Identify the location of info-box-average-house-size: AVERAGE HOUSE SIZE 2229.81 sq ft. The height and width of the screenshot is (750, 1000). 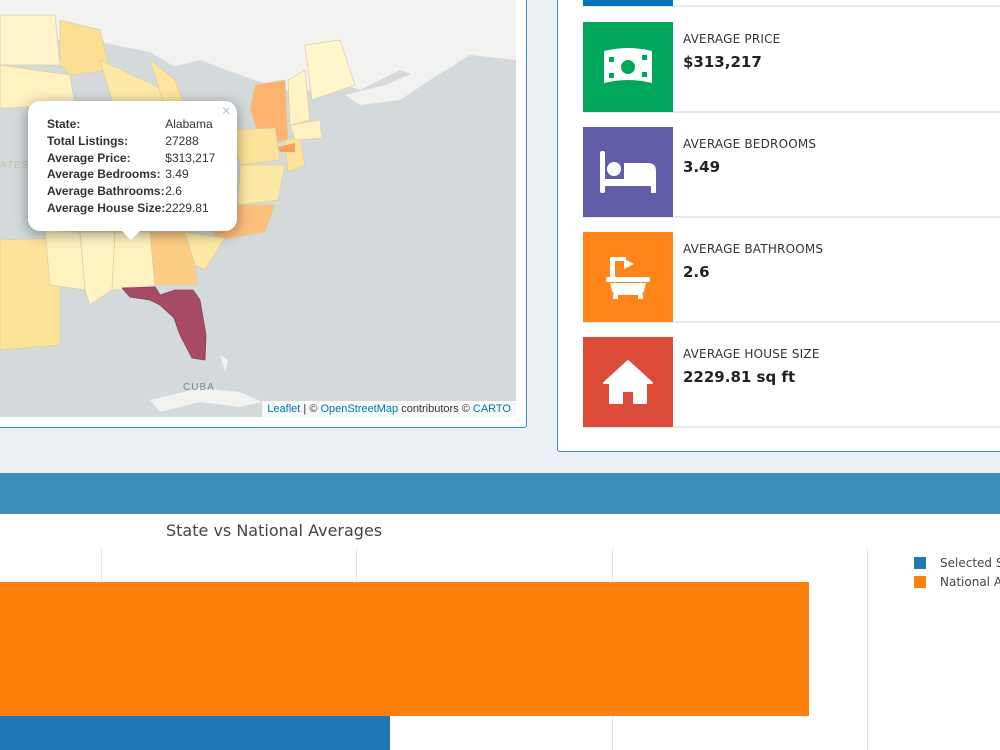
(791, 382).